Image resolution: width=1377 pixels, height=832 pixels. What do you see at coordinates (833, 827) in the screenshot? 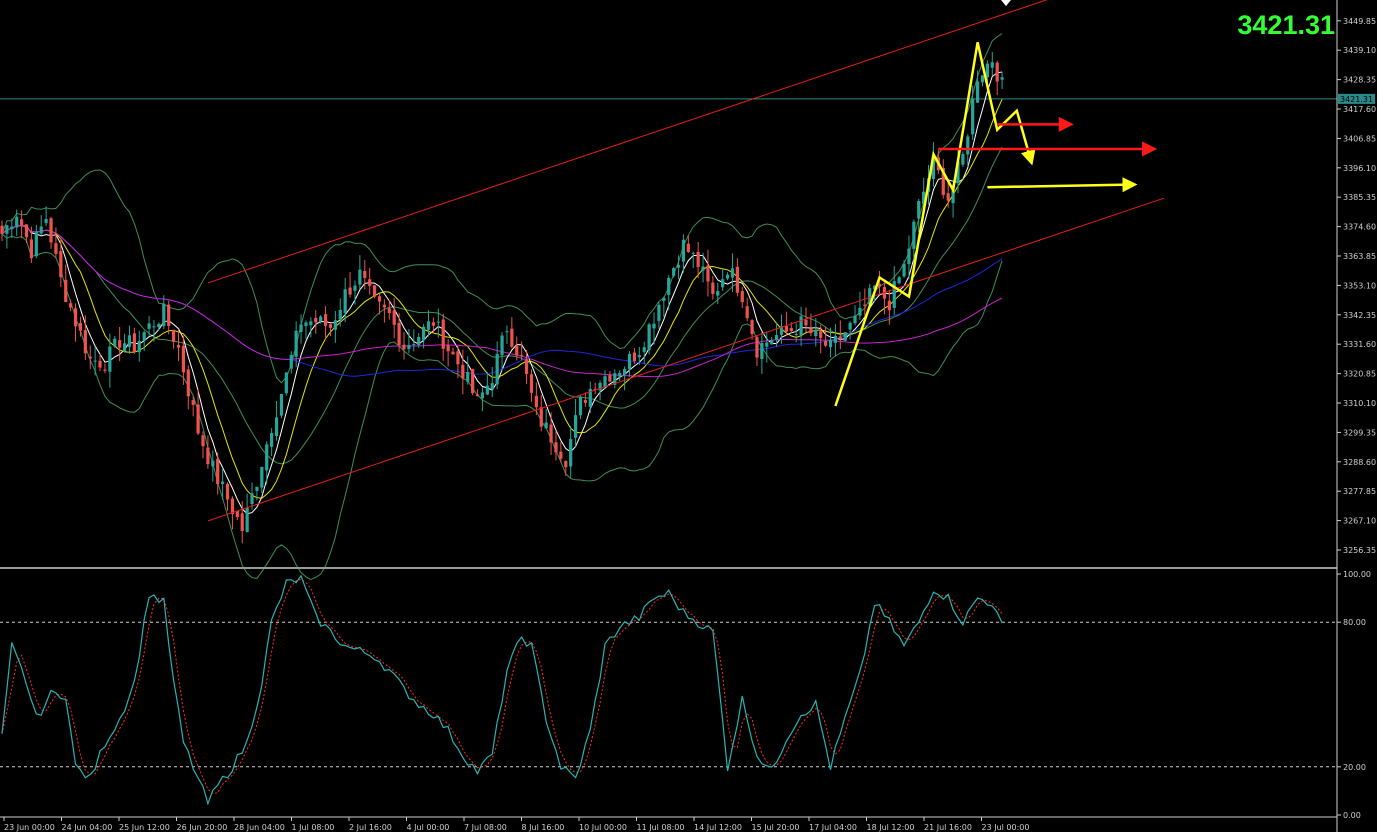
I see `x-tick-label: 17 Jul 04:00` at bounding box center [833, 827].